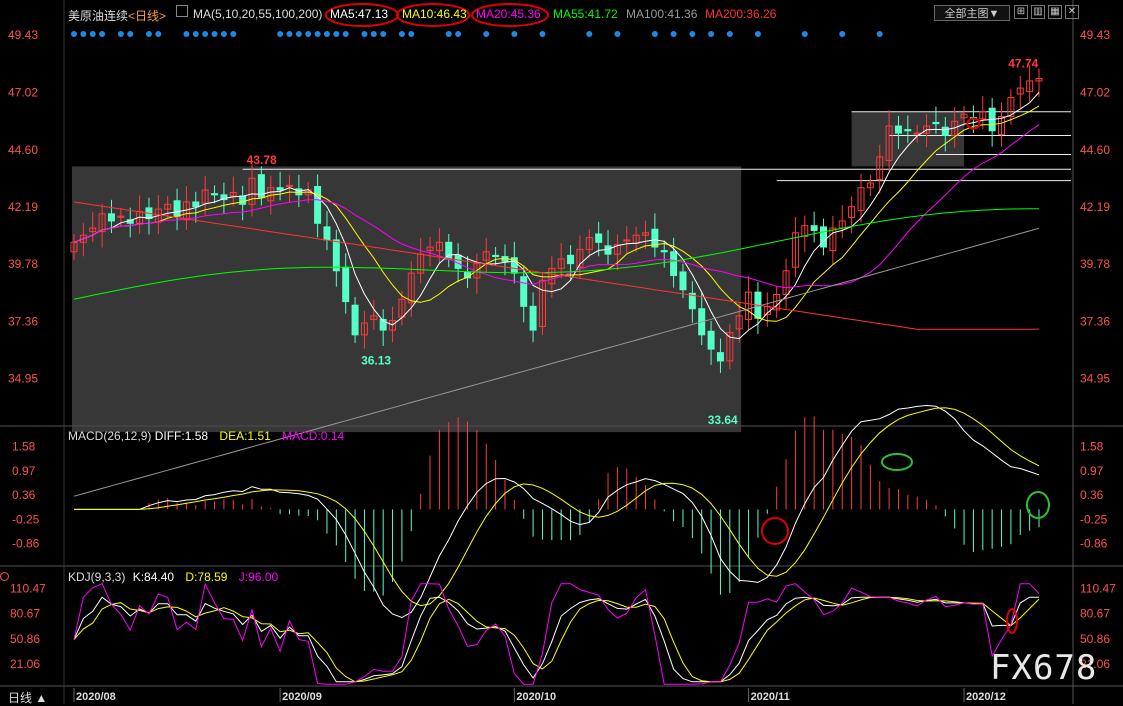 The width and height of the screenshot is (1123, 706). What do you see at coordinates (1072, 12) in the screenshot?
I see `toolbar-button-4: ✕` at bounding box center [1072, 12].